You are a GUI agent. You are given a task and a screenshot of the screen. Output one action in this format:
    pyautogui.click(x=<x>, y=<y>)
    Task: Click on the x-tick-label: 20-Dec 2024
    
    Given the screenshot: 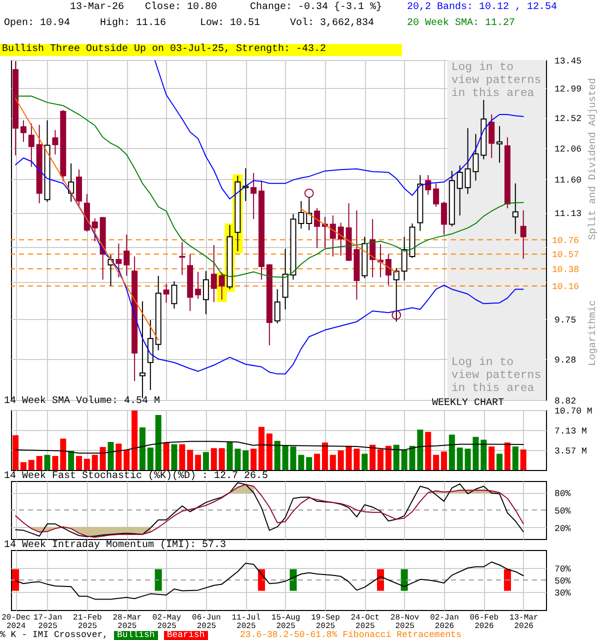 What is the action you would take?
    pyautogui.click(x=16, y=622)
    